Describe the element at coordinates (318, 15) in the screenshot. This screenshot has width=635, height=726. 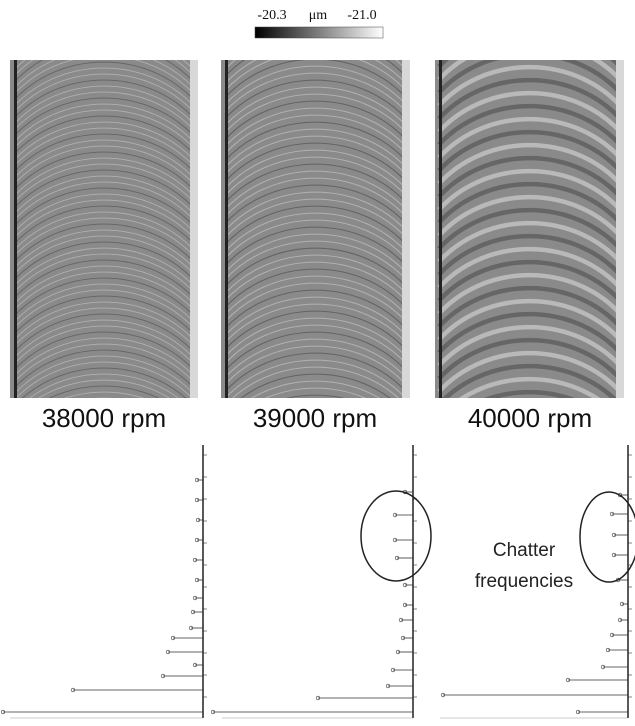
I see `colorbar-unit: μm` at that location.